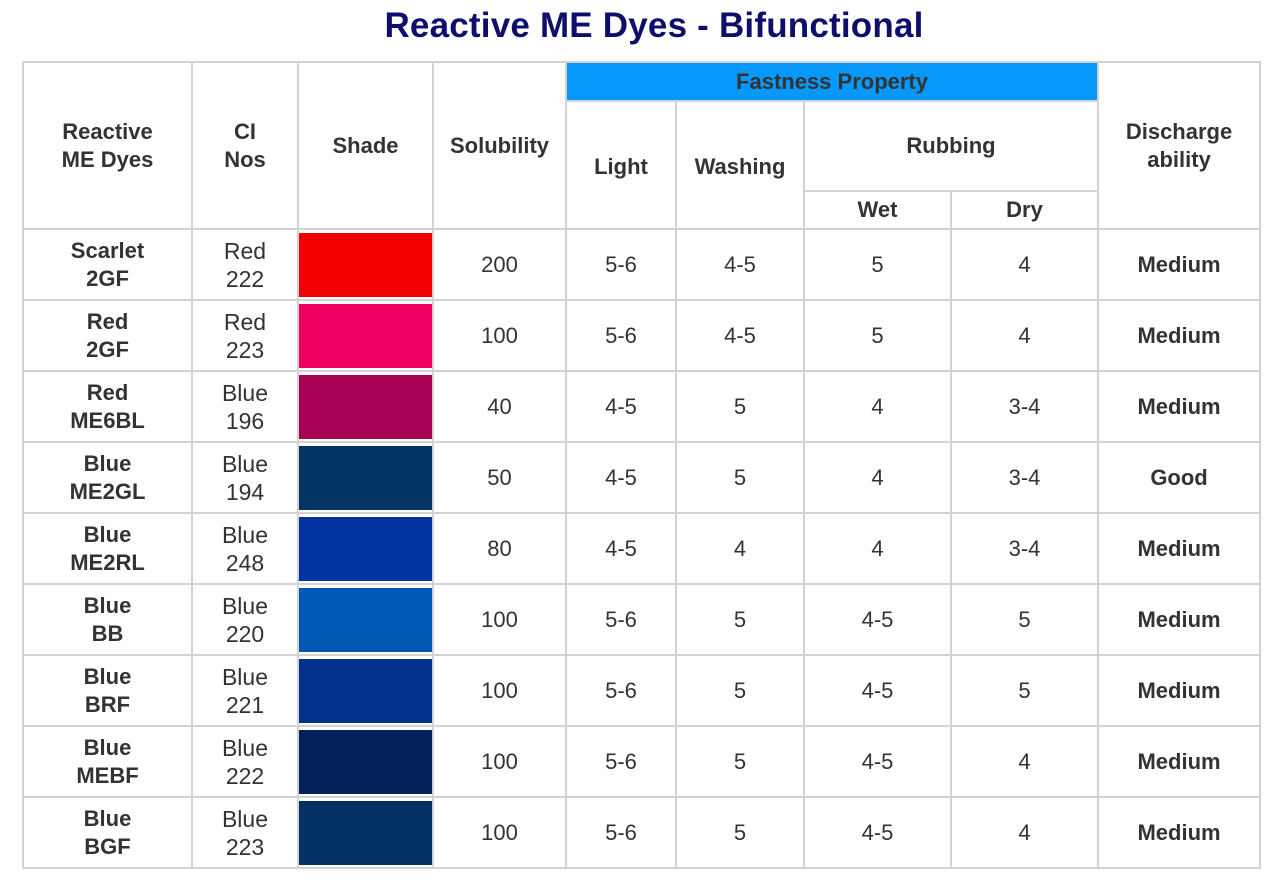  Describe the element at coordinates (1179, 477) in the screenshot. I see `discharge-ability-value: Good` at that location.